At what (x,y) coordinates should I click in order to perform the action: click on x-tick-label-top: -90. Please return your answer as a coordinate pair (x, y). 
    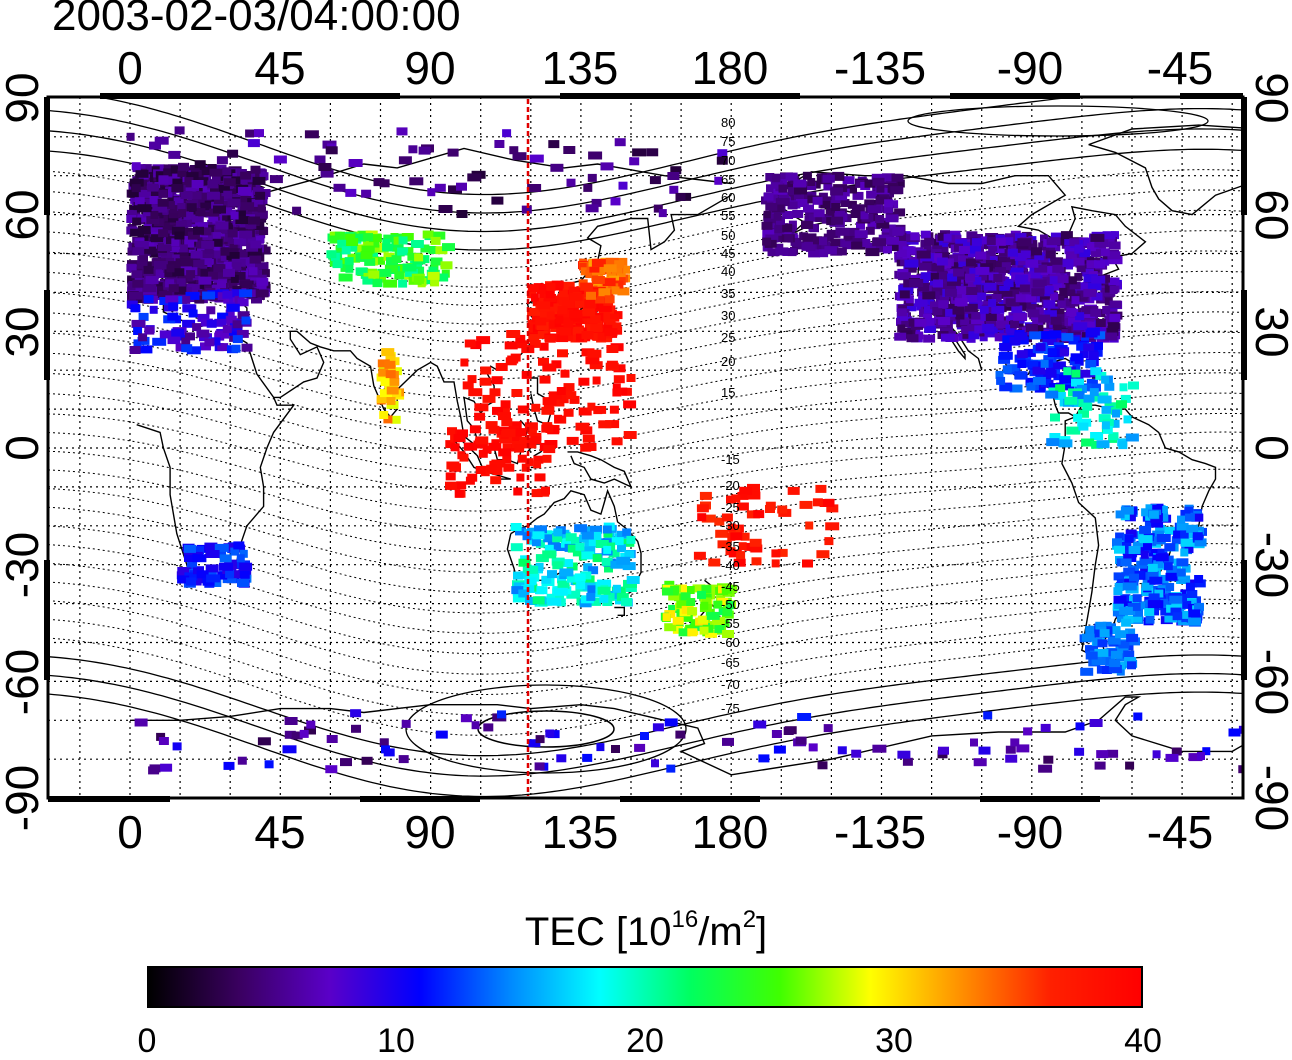
    Looking at the image, I should click on (1030, 68).